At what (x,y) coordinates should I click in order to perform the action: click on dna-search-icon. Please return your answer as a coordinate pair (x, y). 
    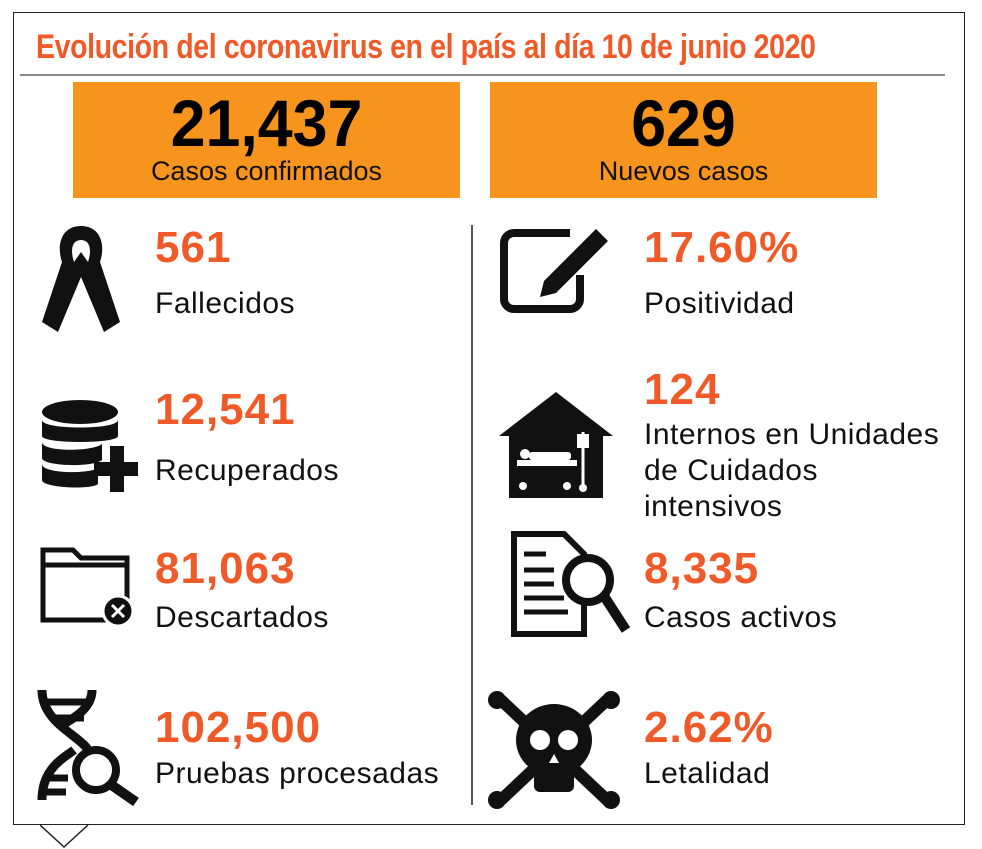
    Looking at the image, I should click on (88, 747).